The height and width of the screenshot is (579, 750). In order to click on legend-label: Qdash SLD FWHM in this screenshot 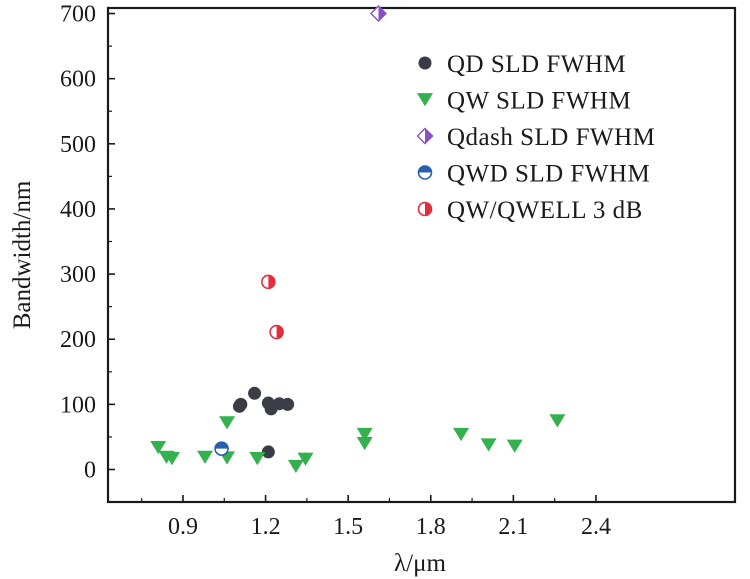, I will do `click(551, 137)`.